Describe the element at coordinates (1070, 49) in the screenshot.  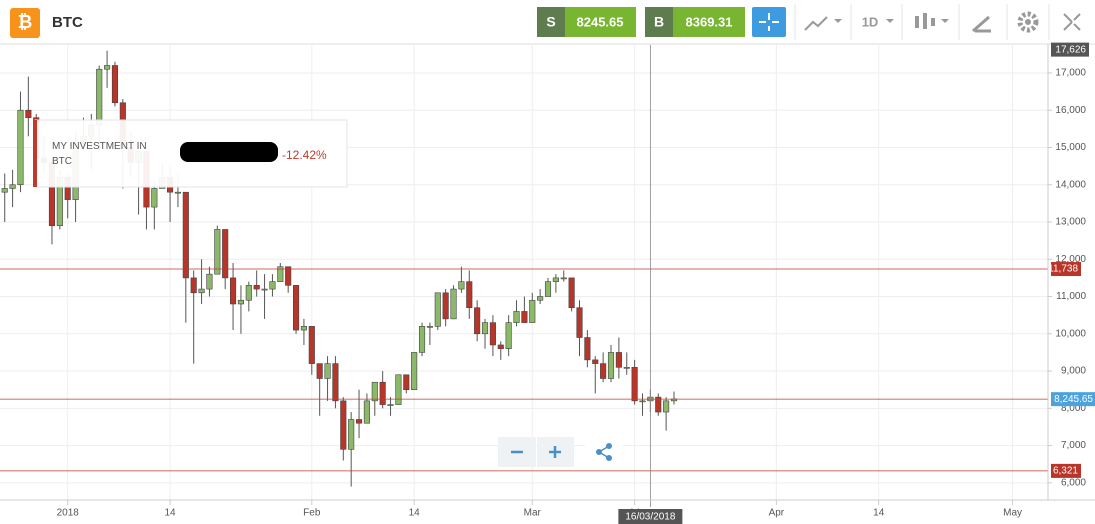
I see `high-marker-tag` at that location.